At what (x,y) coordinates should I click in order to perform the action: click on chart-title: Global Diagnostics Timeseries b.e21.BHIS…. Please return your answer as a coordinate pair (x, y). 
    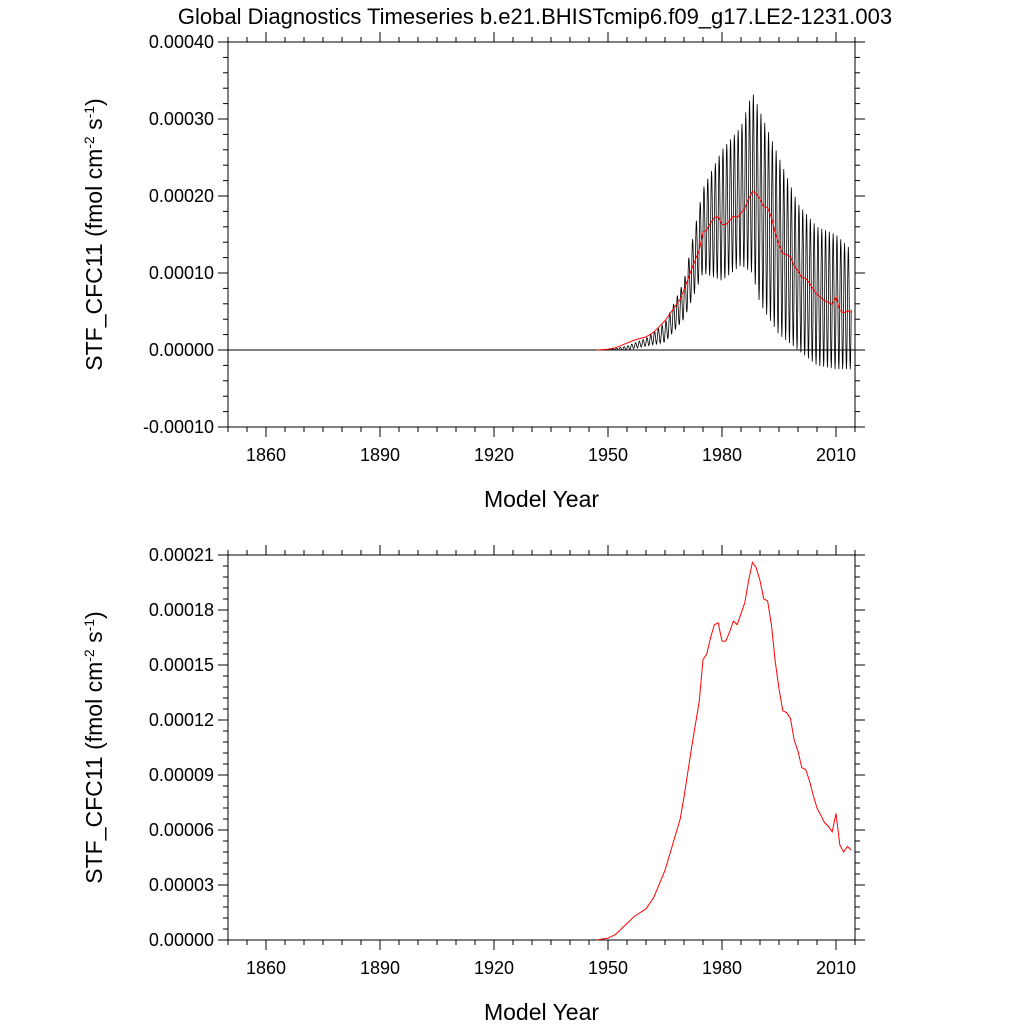
    Looking at the image, I should click on (535, 16).